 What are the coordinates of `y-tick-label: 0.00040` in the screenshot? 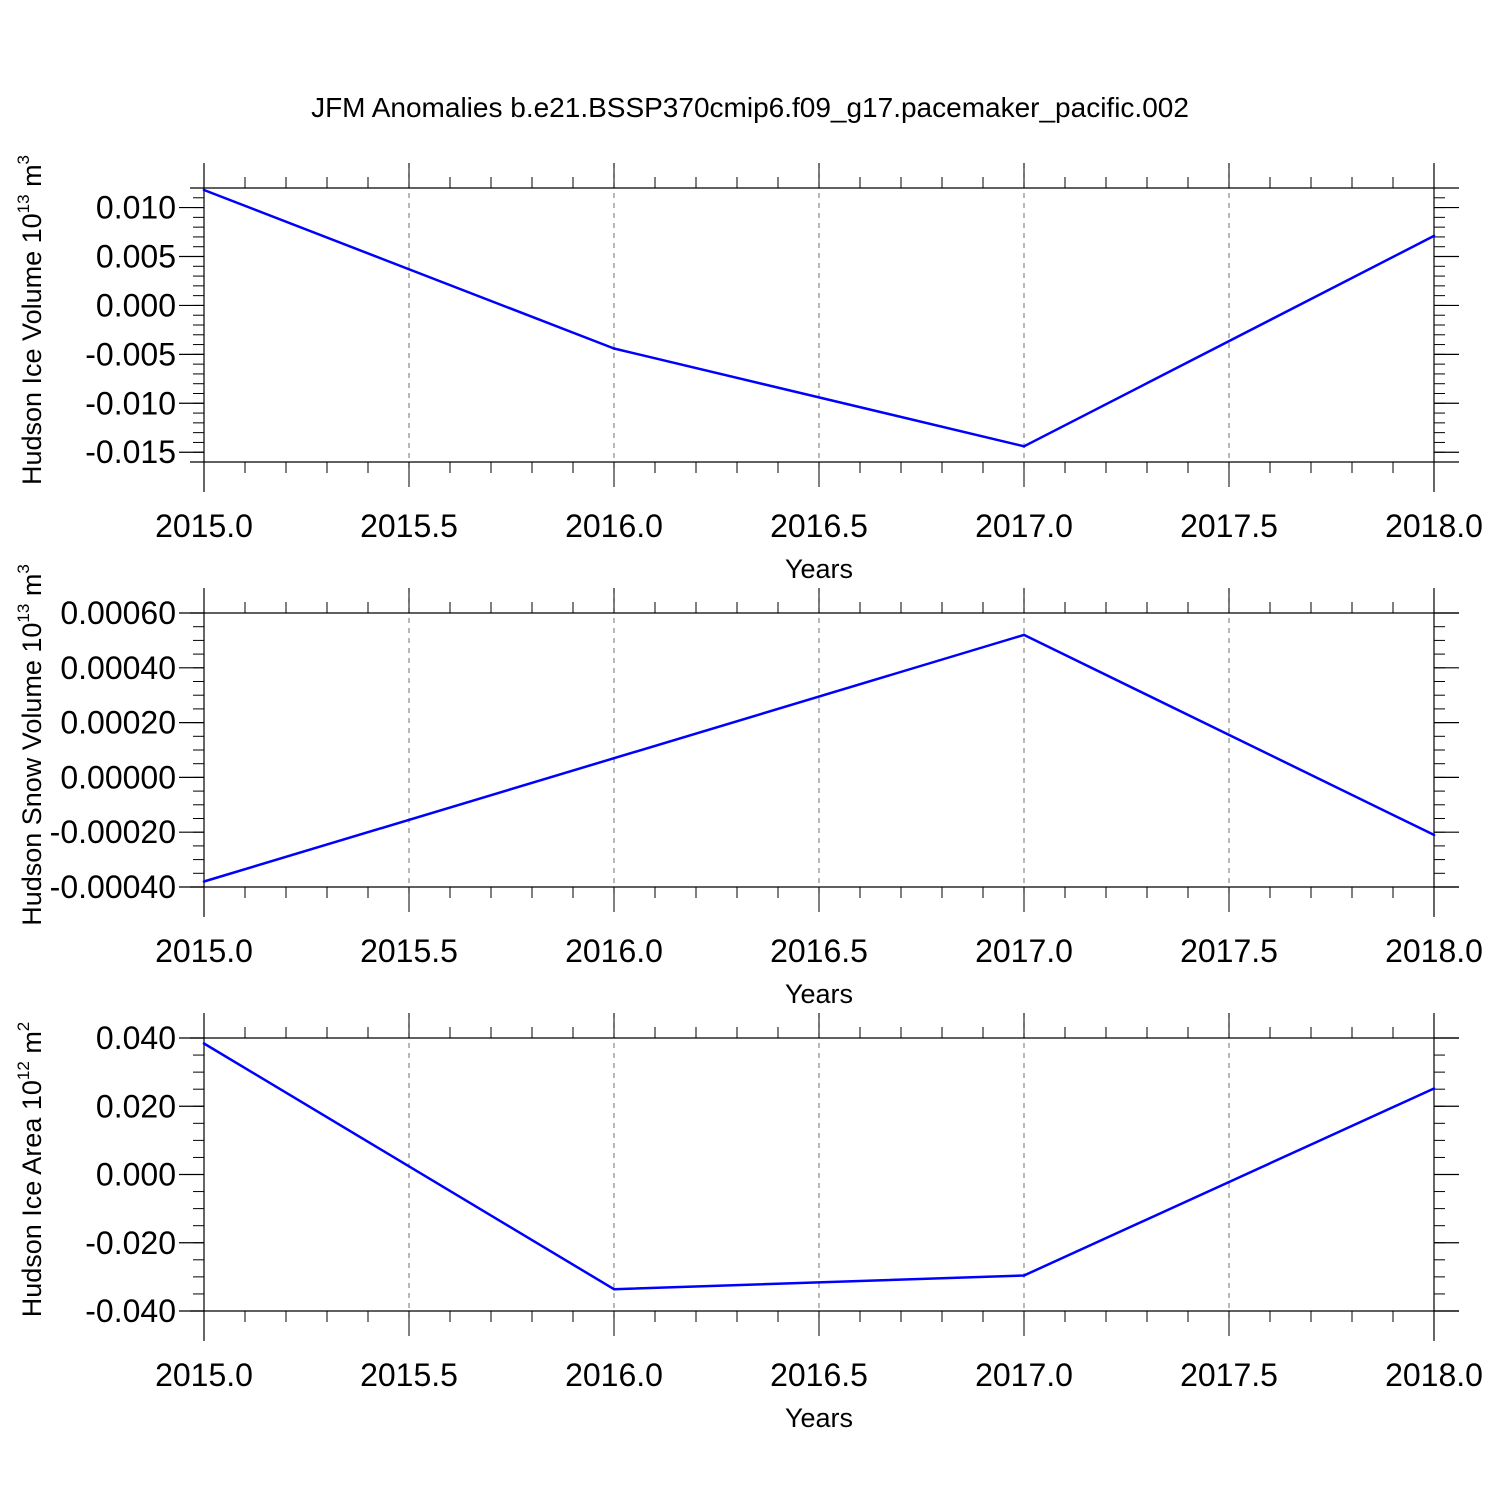 It's located at (118, 668).